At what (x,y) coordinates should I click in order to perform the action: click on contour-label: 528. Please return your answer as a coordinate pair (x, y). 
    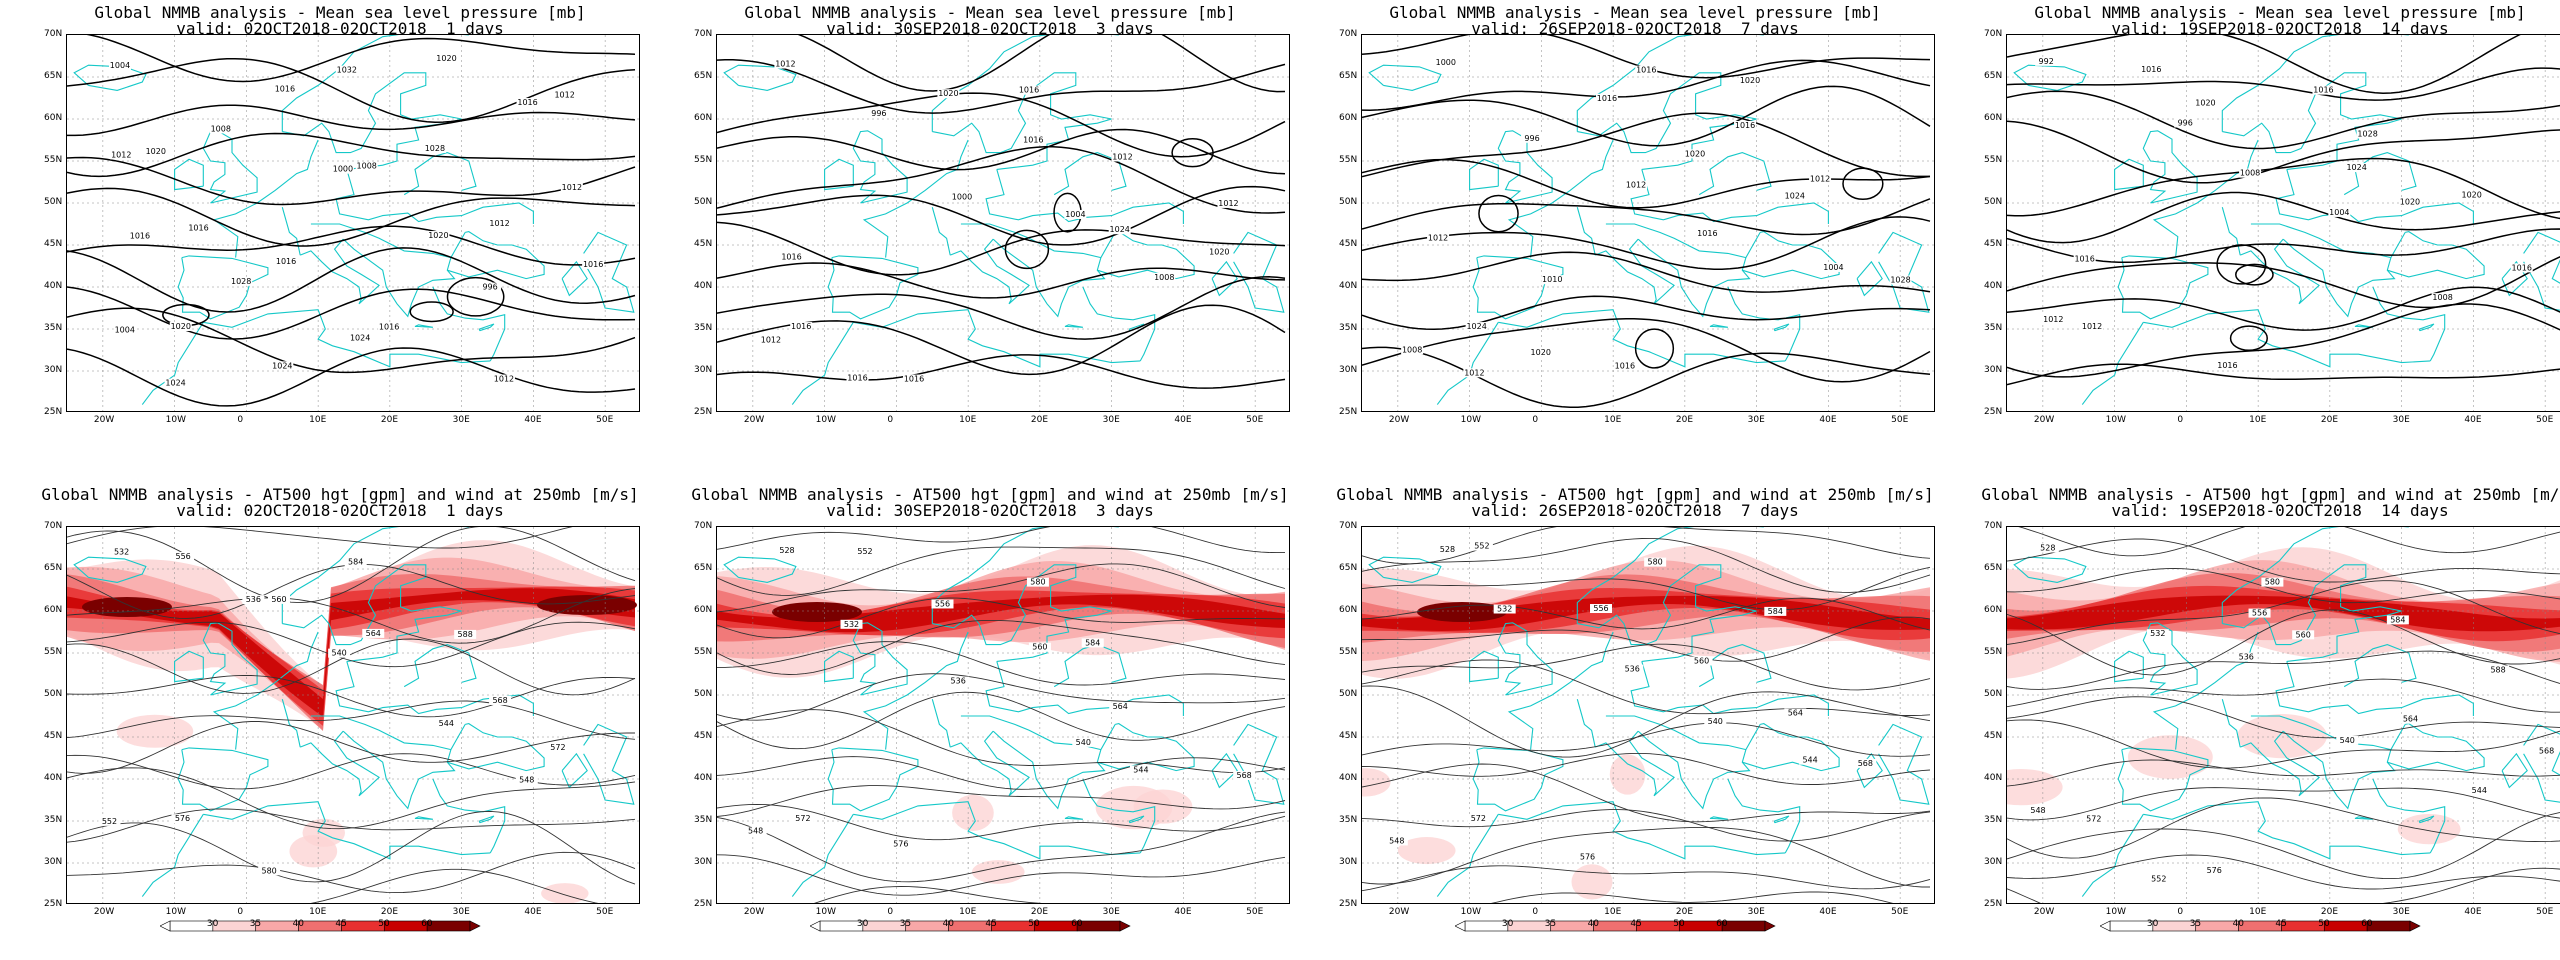
    Looking at the image, I should click on (1447, 549).